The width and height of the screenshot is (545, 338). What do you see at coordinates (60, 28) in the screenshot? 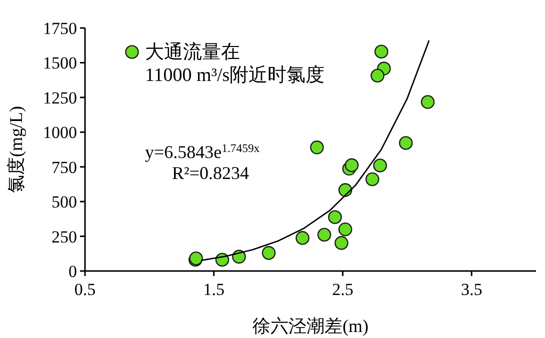
I see `y-tick-label: 1750` at bounding box center [60, 28].